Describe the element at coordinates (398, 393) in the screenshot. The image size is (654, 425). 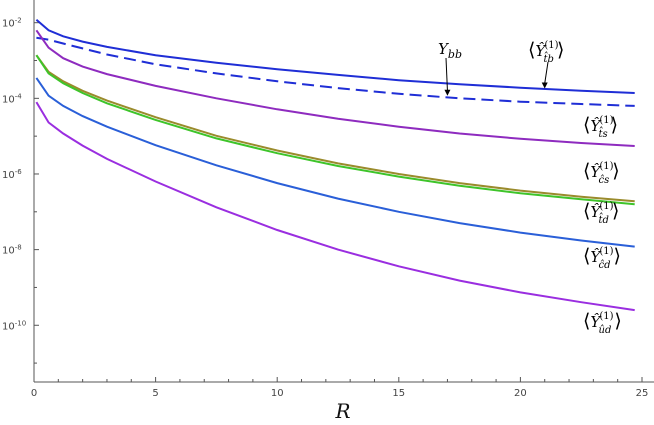
I see `x-tick-label: 15` at that location.